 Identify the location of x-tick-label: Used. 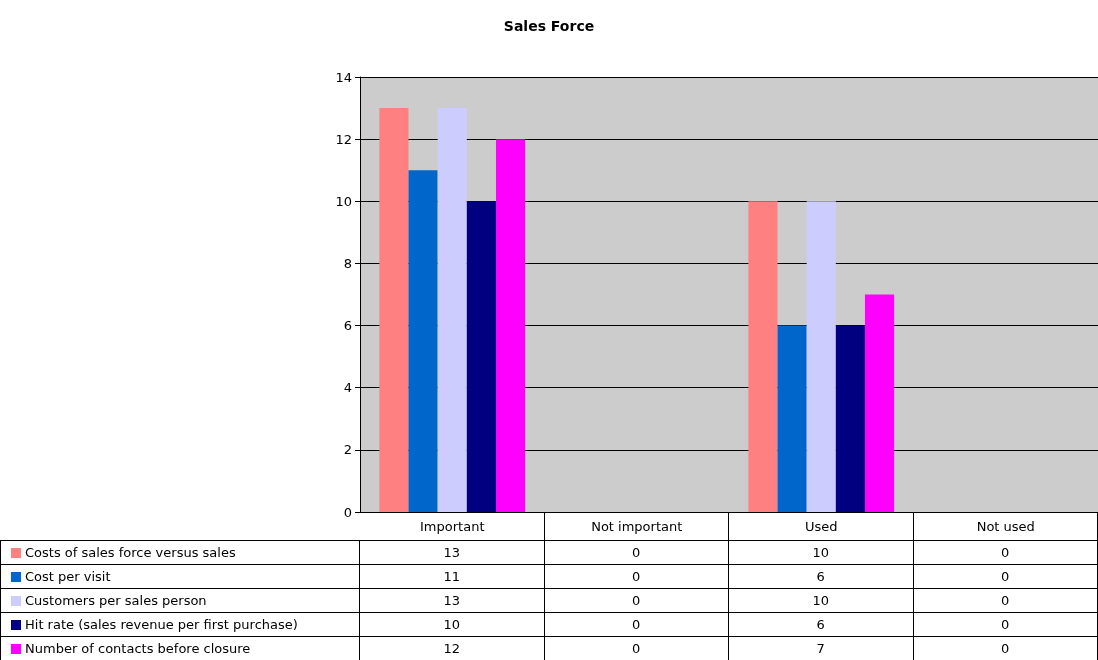
(821, 526).